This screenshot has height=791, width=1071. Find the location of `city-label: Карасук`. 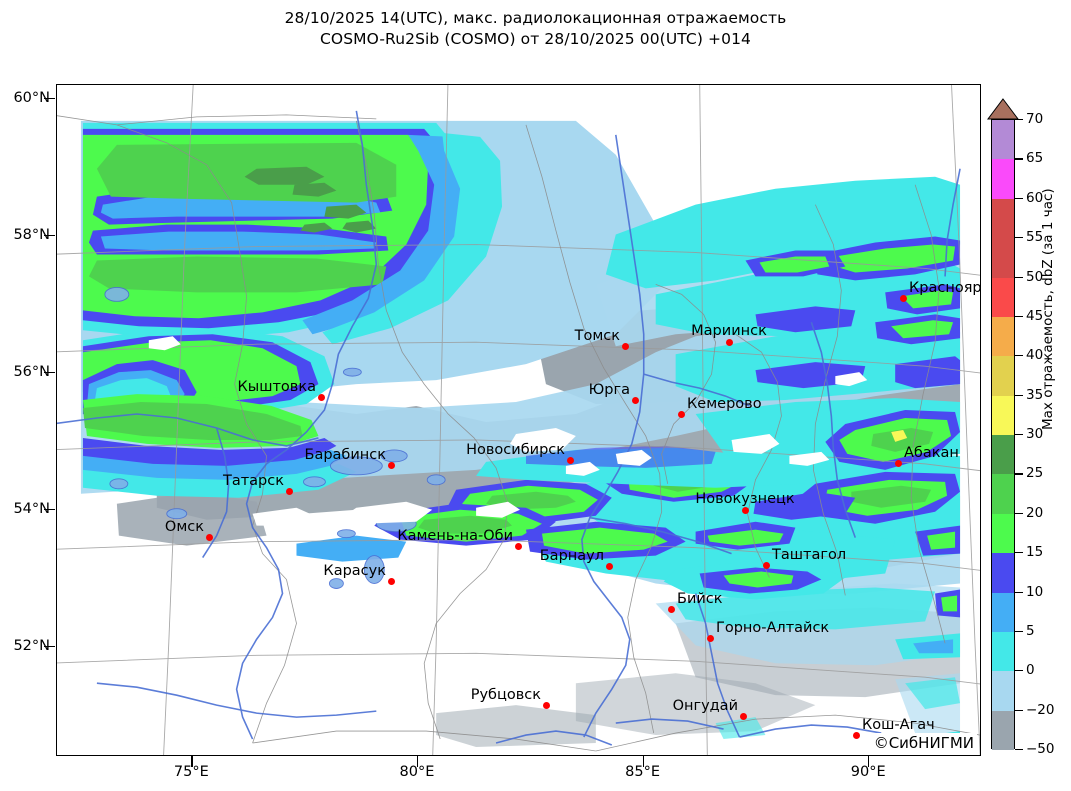

city-label: Карасук is located at coordinates (354, 571).